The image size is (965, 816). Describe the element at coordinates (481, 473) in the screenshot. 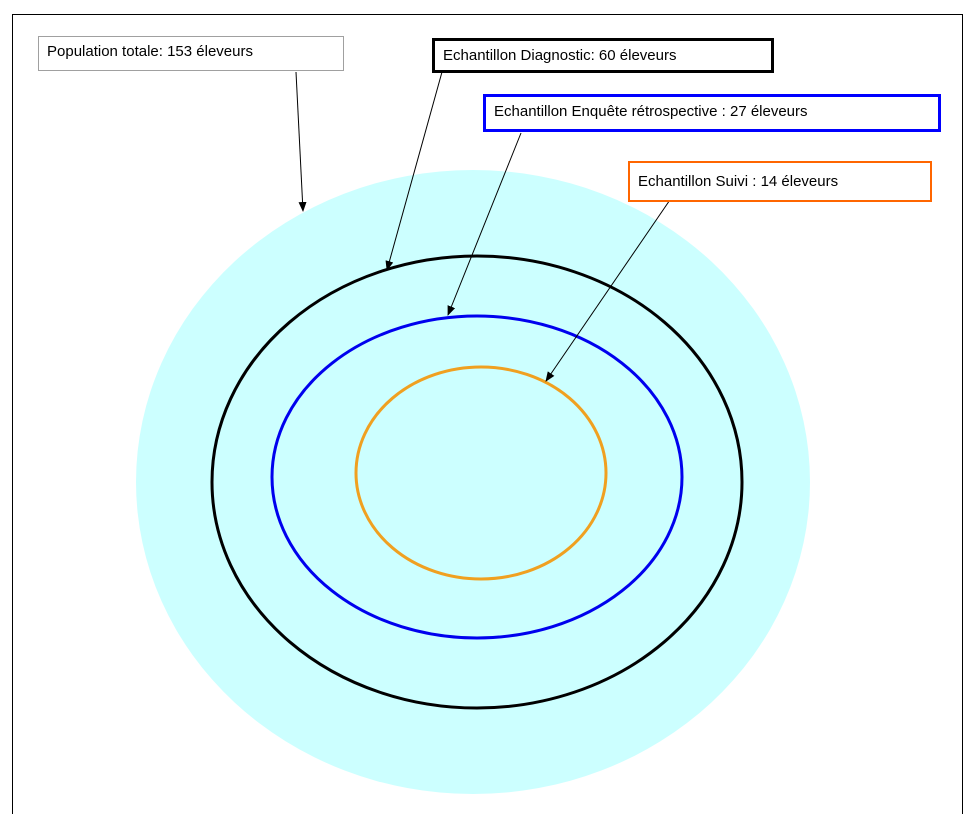

I see `suivi-ellipse` at that location.